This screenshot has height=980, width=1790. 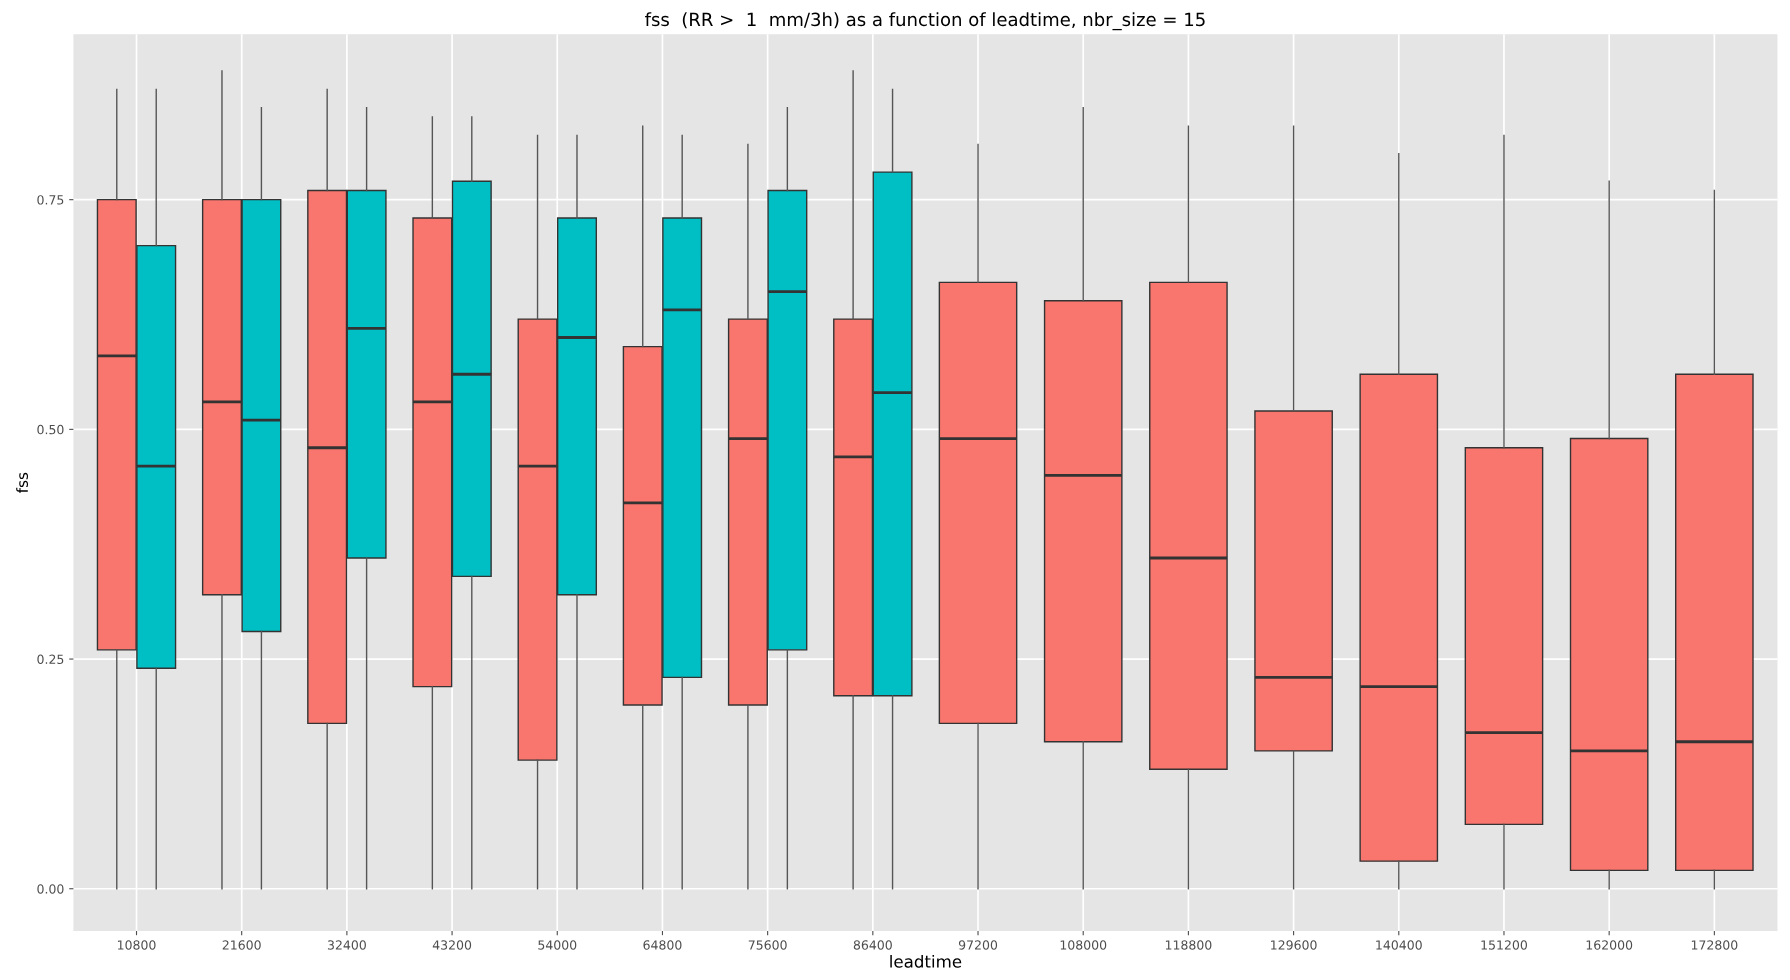 What do you see at coordinates (557, 945) in the screenshot?
I see `x-tick-label: 54000` at bounding box center [557, 945].